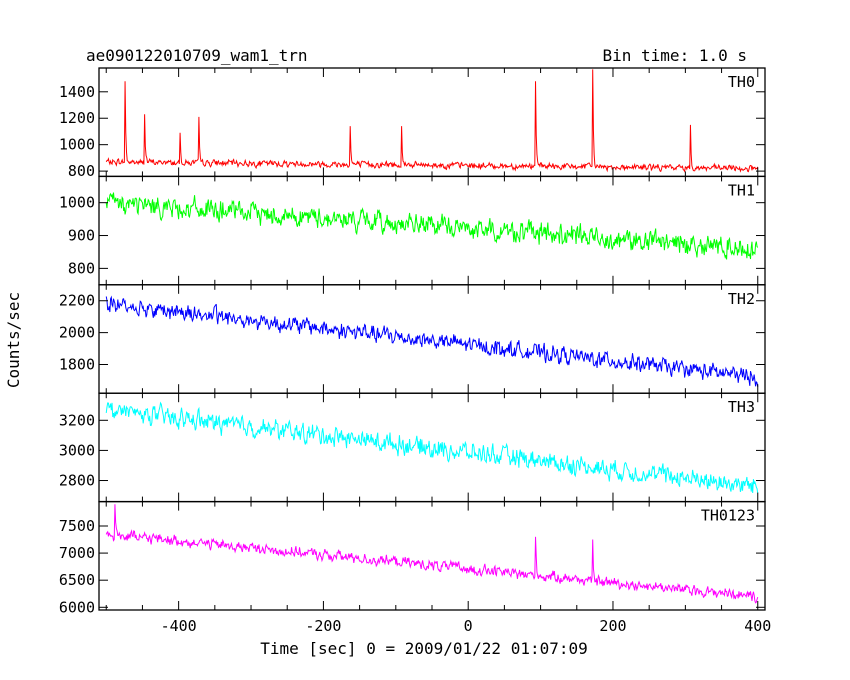  I want to click on series-line-th0, so click(432, 121).